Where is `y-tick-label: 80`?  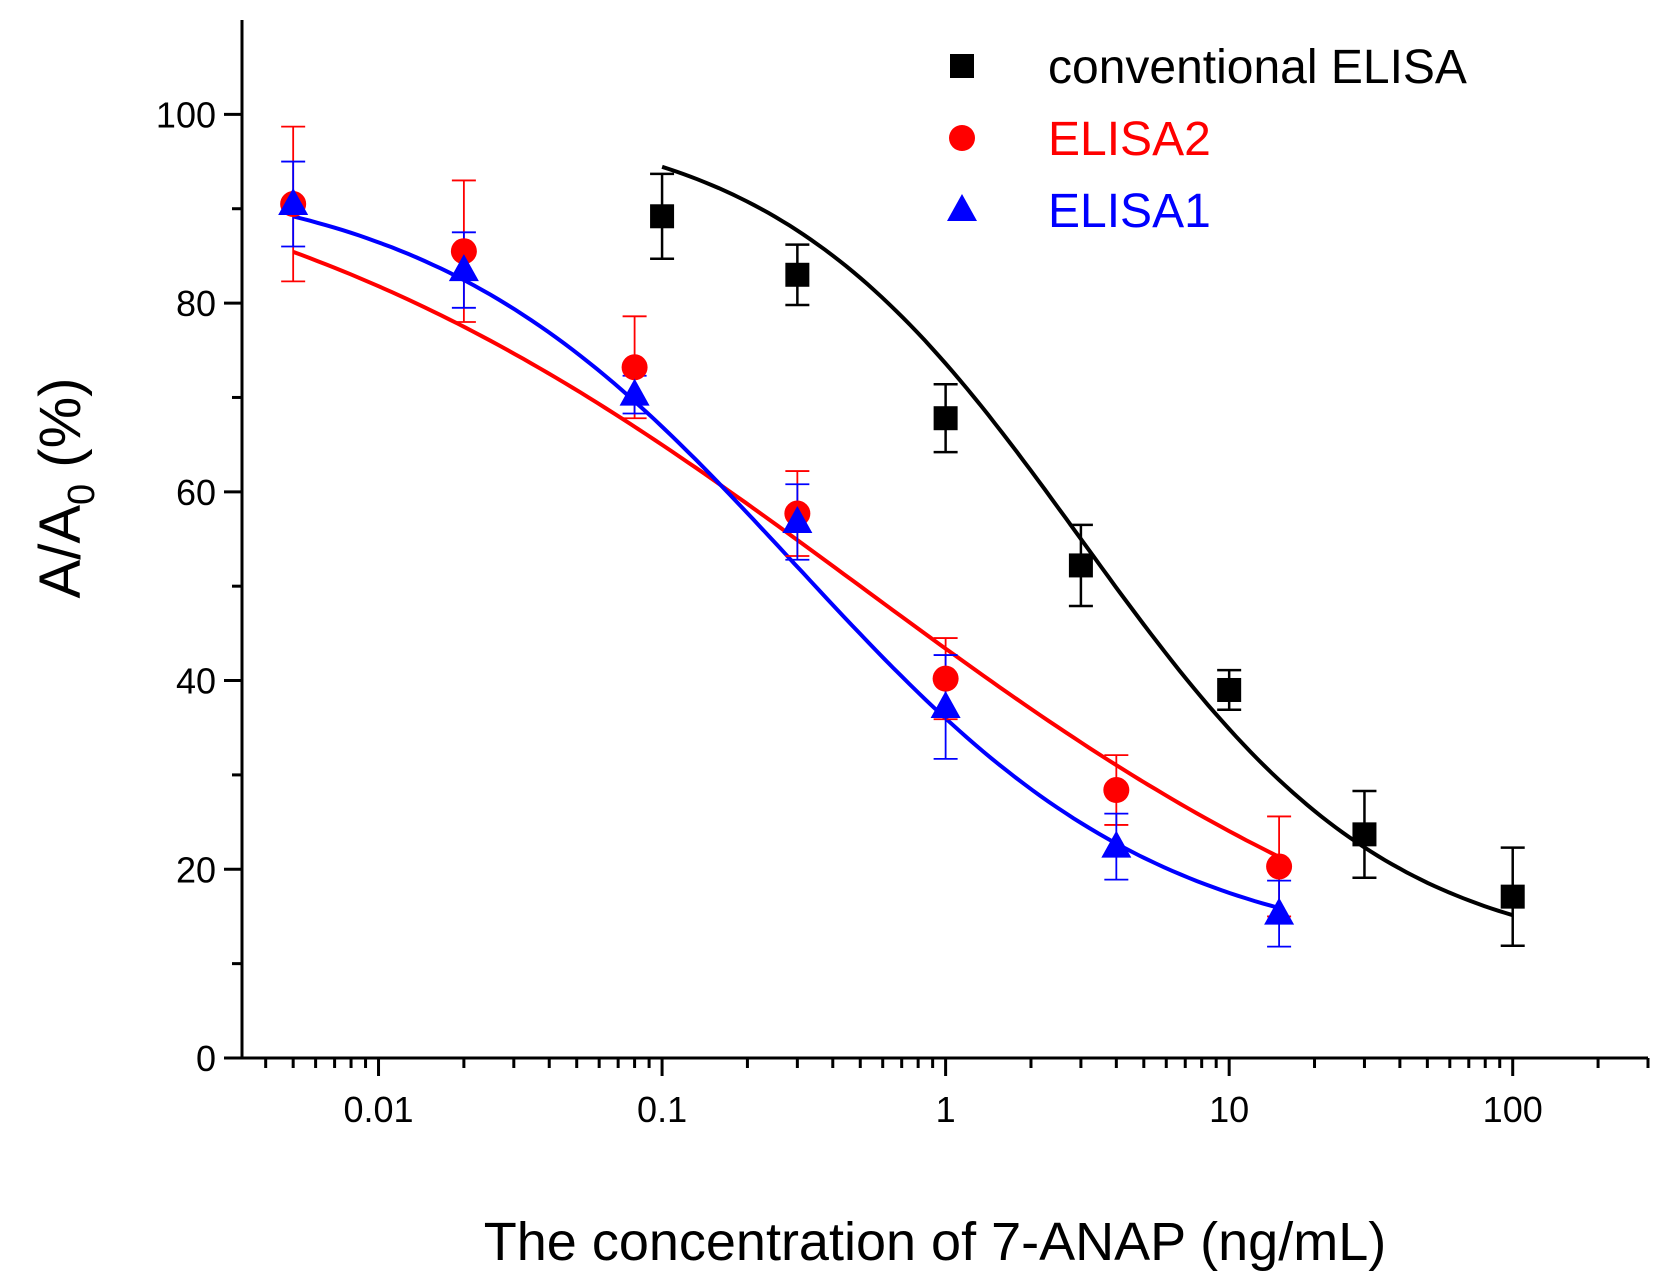 y-tick-label: 80 is located at coordinates (196, 303).